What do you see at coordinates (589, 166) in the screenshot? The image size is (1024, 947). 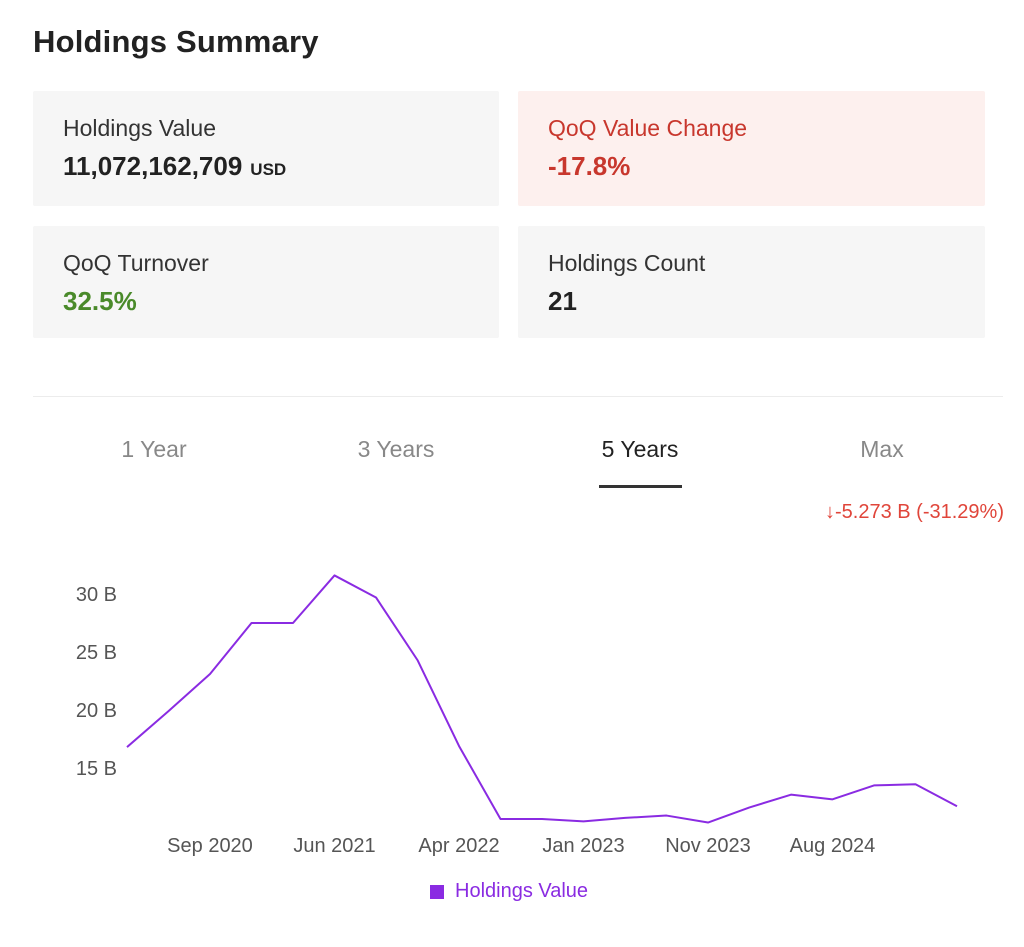 I see `qoq-value-change-amount: -17.8%` at bounding box center [589, 166].